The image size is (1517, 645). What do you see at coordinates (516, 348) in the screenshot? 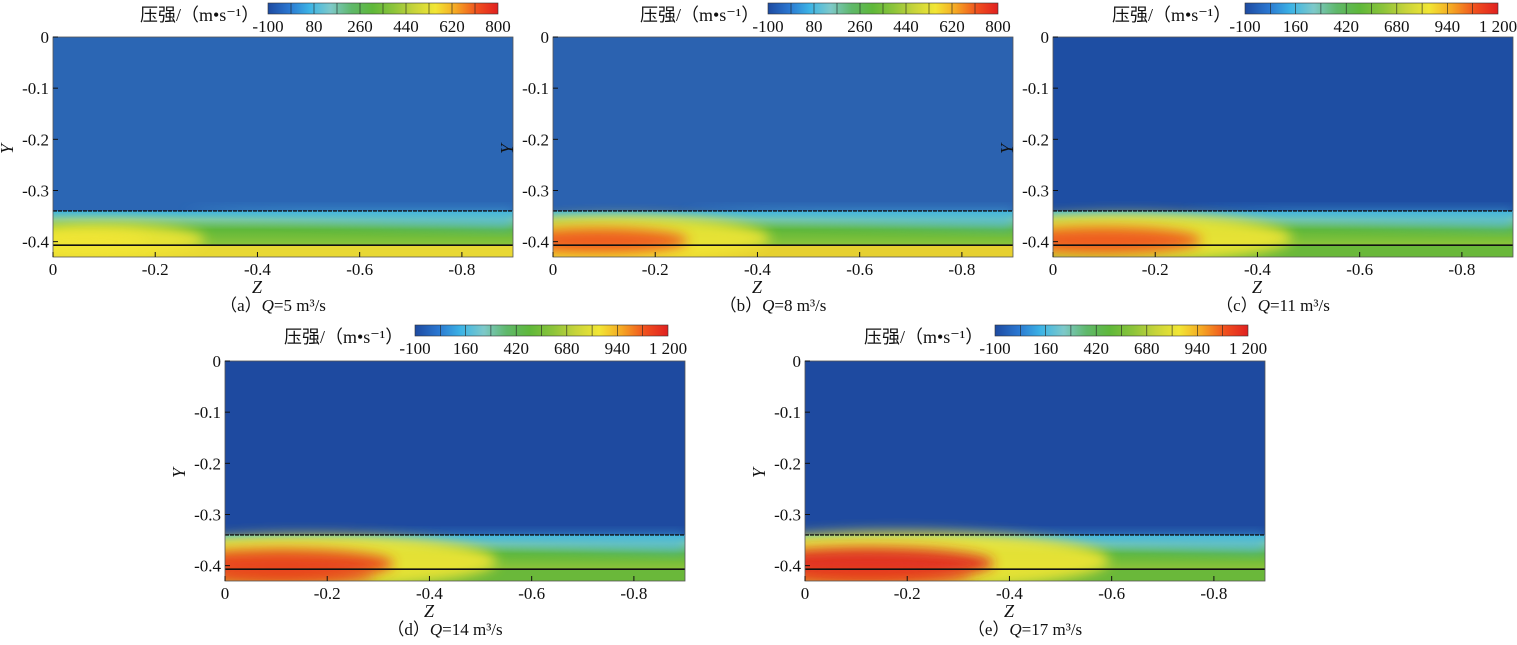
I see `colorbar-tick-label: 420` at bounding box center [516, 348].